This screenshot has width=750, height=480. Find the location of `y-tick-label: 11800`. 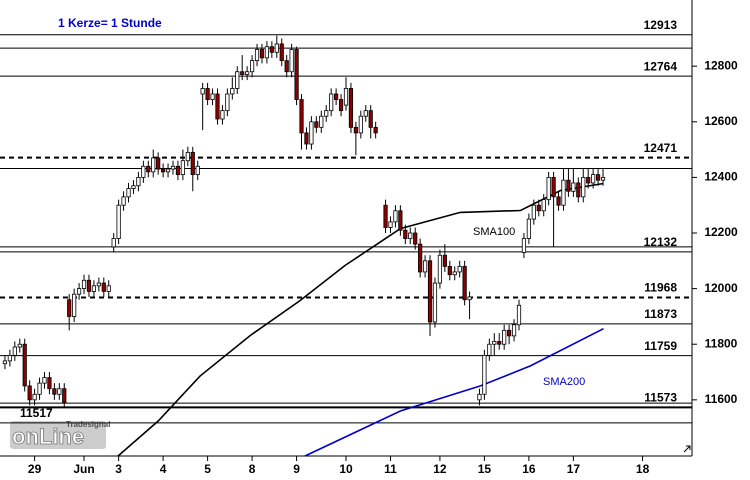

y-tick-label: 11800 is located at coordinates (721, 343).